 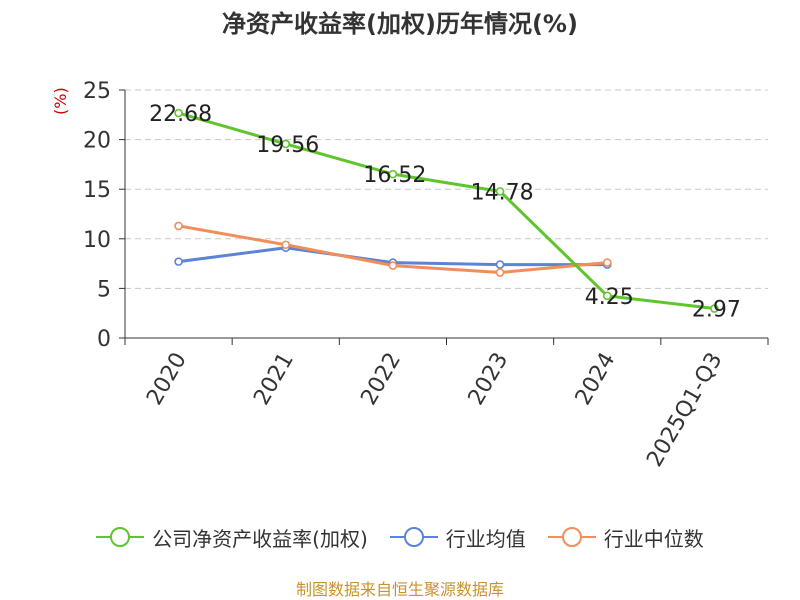 I want to click on x-tick-label: 2024, so click(x=596, y=379).